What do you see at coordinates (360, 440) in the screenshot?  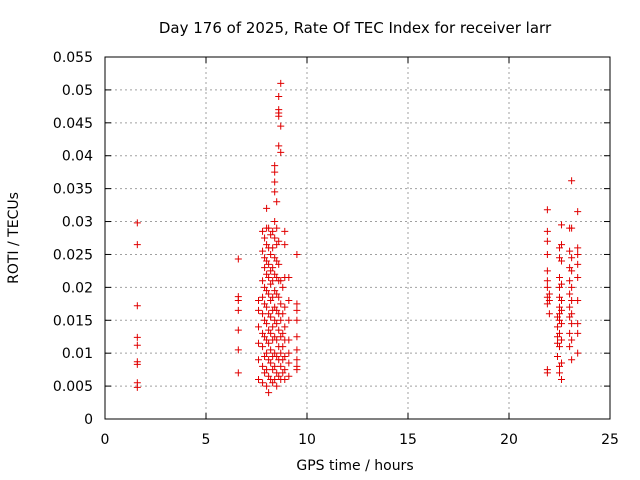 I see `x-tick-labels: 0 5 10 15 20 25` at bounding box center [360, 440].